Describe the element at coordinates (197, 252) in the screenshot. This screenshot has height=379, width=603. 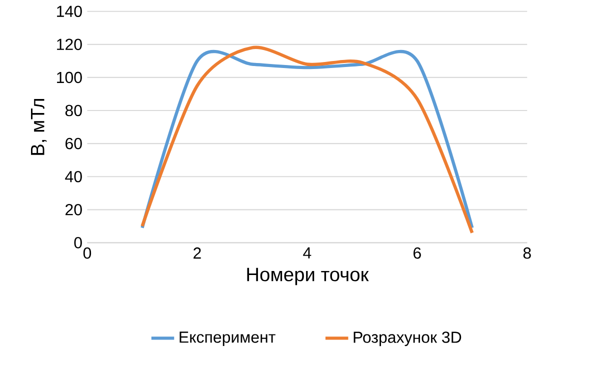
I see `x-tick-label: 2` at that location.